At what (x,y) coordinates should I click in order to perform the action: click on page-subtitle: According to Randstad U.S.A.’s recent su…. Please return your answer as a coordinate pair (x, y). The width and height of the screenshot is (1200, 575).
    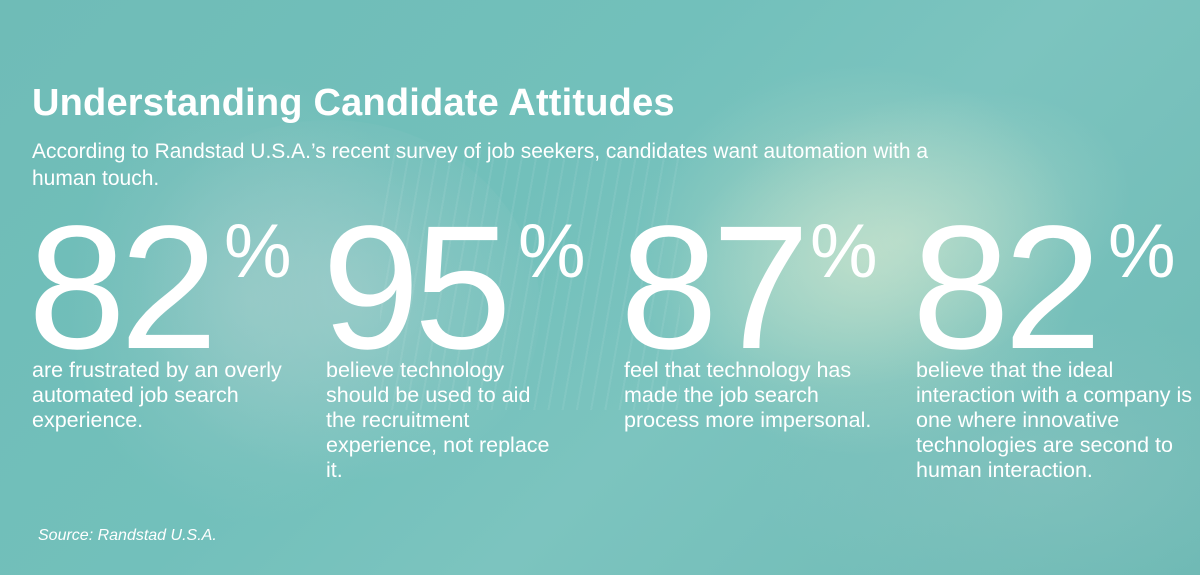
    Looking at the image, I should click on (480, 165).